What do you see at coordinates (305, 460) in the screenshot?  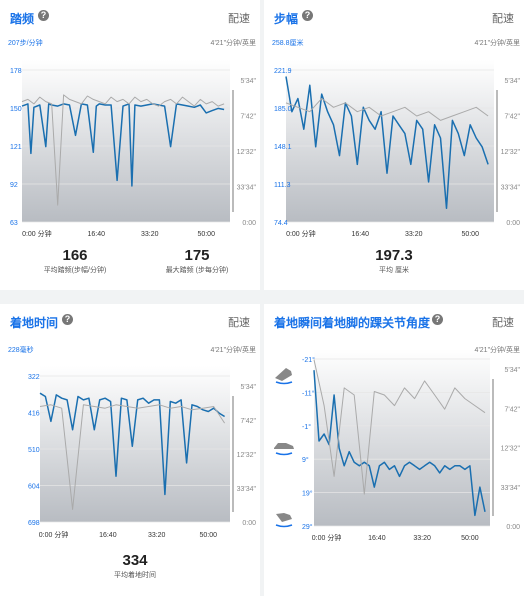 I see `y-tick-label: 9°` at bounding box center [305, 460].